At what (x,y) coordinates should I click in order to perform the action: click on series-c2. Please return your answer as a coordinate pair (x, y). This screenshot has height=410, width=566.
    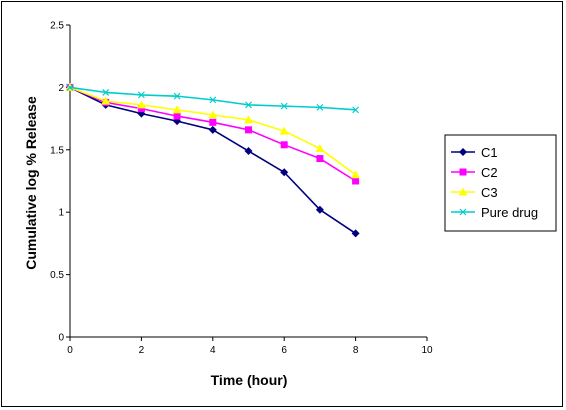
    Looking at the image, I should click on (213, 134).